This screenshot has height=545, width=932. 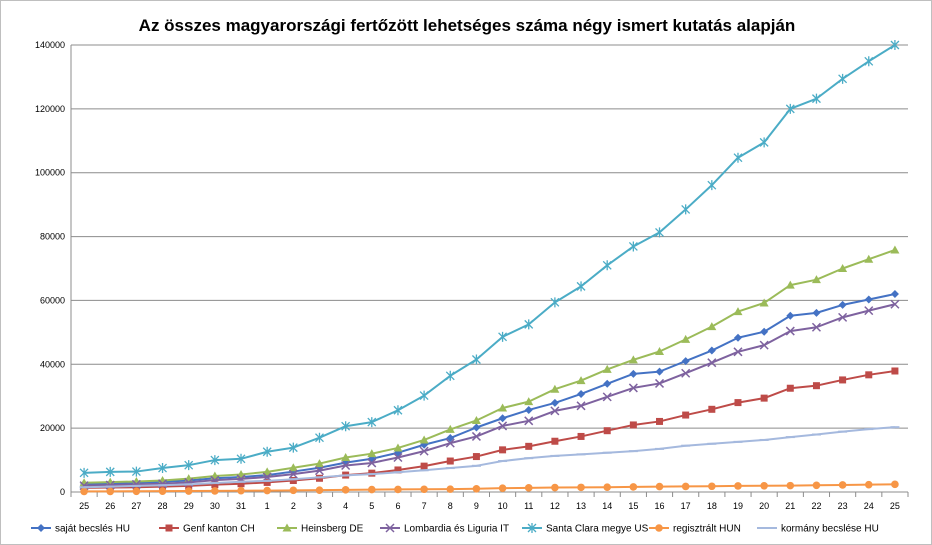 I want to click on legend-label-1: Genf kanton CH, so click(x=219, y=529).